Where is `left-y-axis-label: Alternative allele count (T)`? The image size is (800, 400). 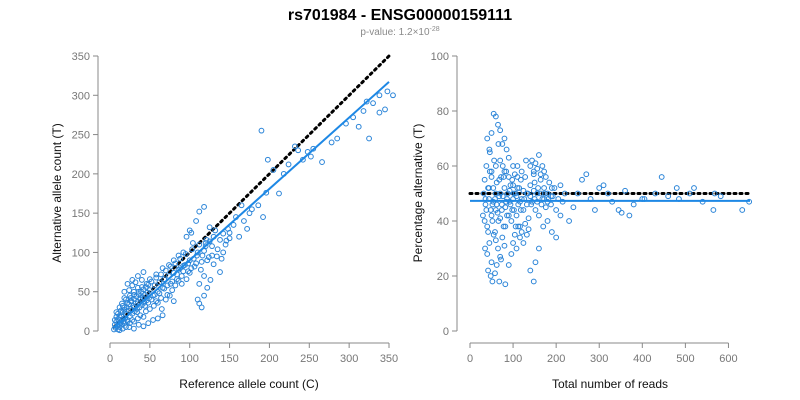 left-y-axis-label: Alternative allele count (T) is located at coordinates (57, 192).